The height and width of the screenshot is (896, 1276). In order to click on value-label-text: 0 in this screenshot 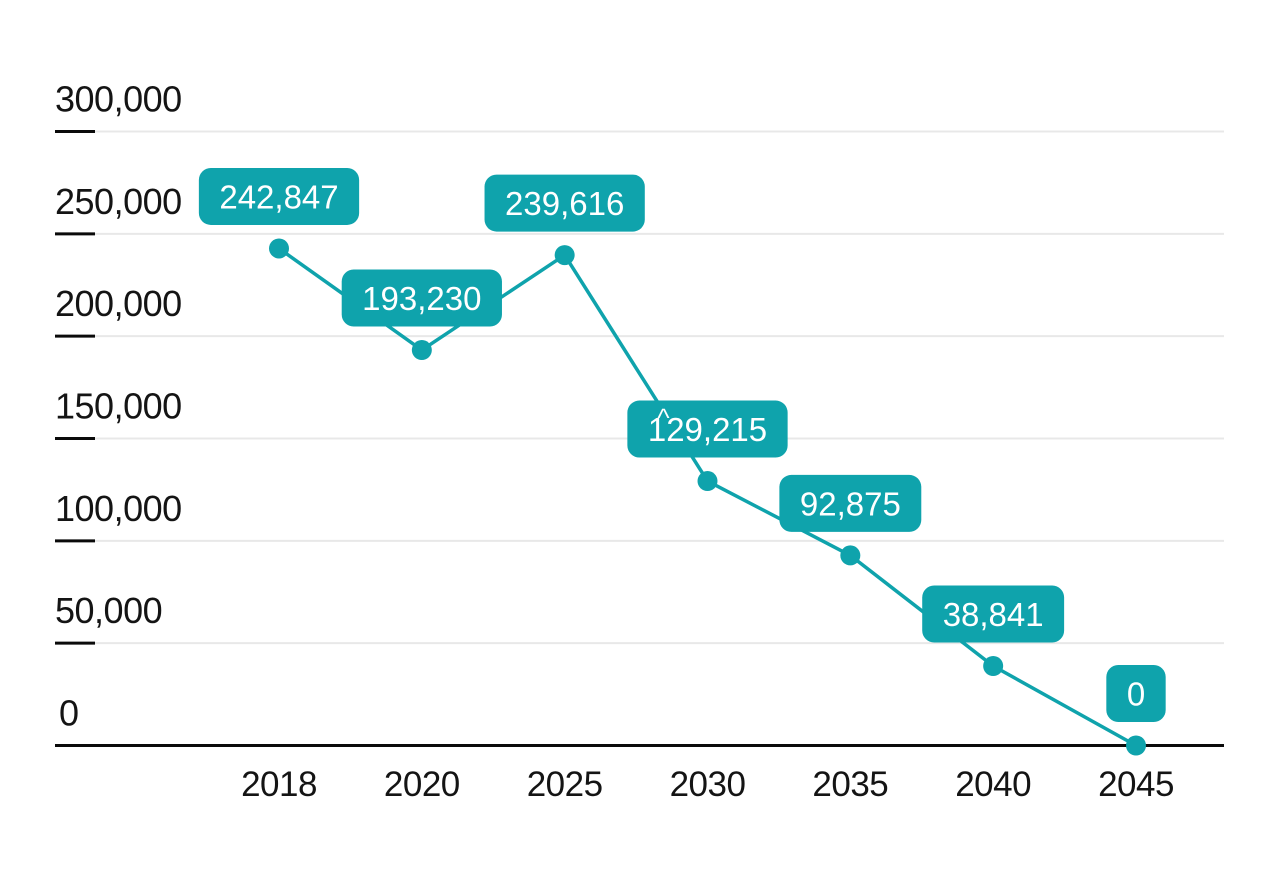, I will do `click(1136, 694)`.